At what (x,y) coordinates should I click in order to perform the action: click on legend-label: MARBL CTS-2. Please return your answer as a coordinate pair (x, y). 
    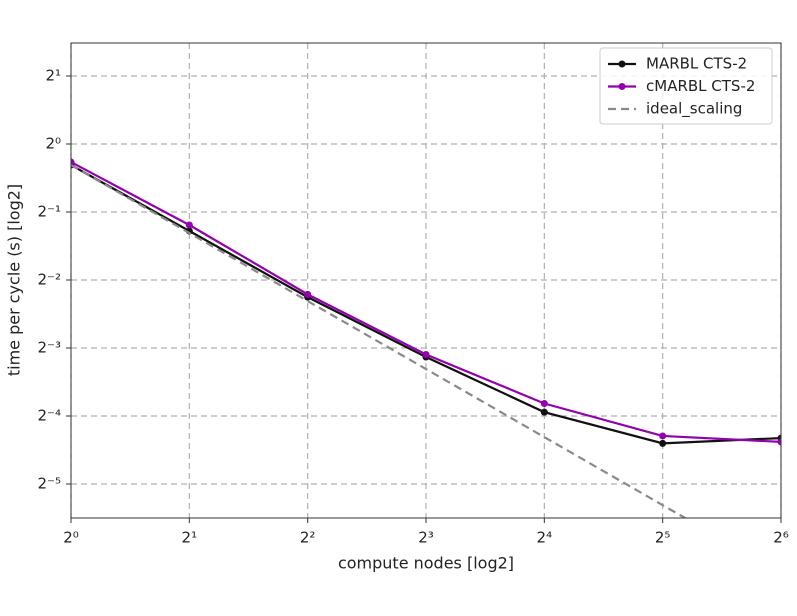
    Looking at the image, I should click on (696, 64).